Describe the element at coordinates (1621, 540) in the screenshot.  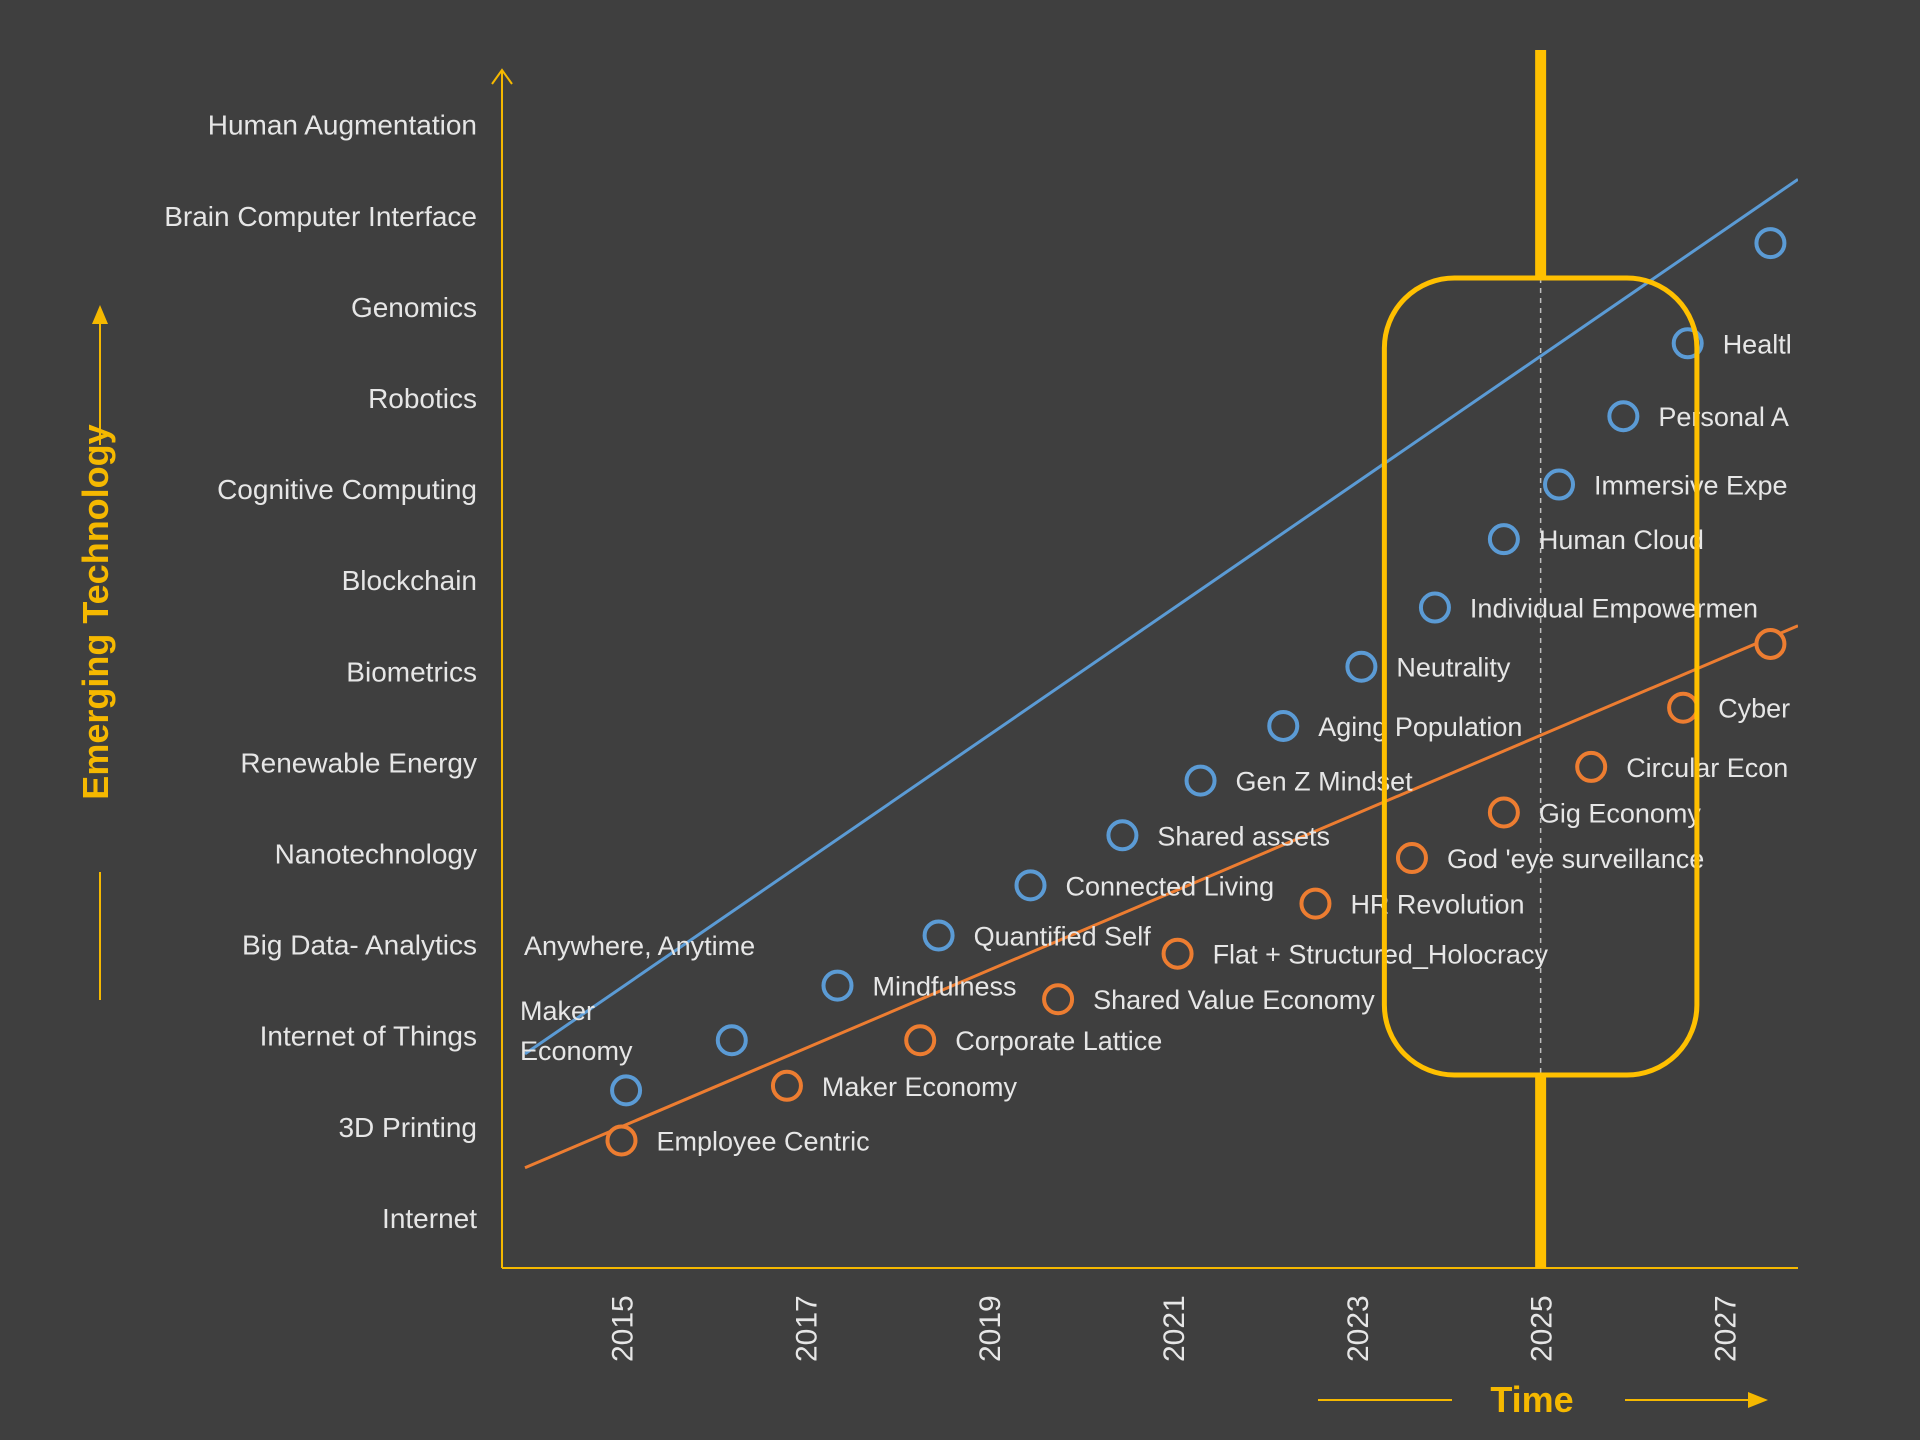
I see `point-label: Human Cloud` at that location.